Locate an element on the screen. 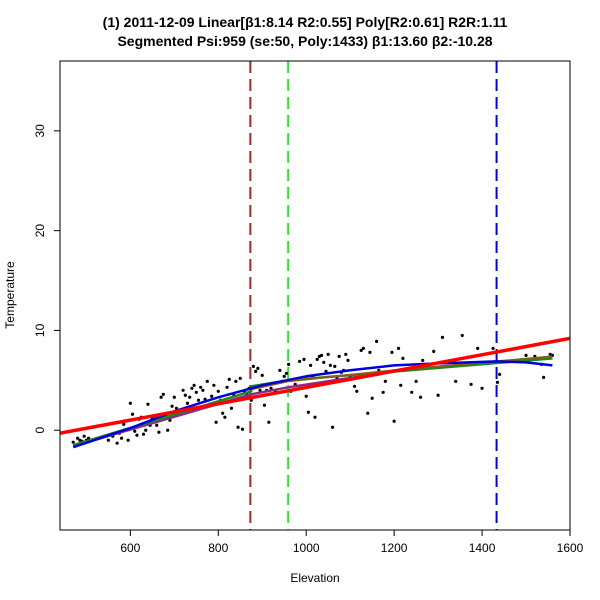  y-axis-label: Temperature is located at coordinates (10, 295).